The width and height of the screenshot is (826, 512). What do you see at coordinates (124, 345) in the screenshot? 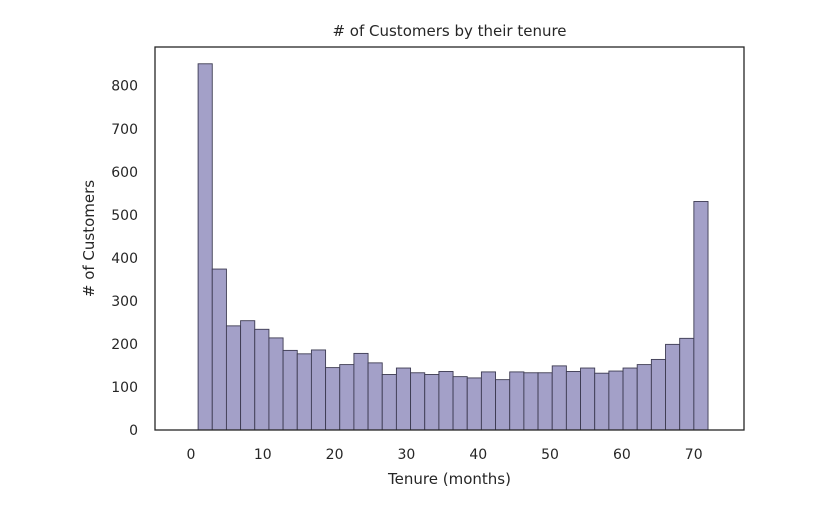
I see `y-tick-label: 200` at bounding box center [124, 345].